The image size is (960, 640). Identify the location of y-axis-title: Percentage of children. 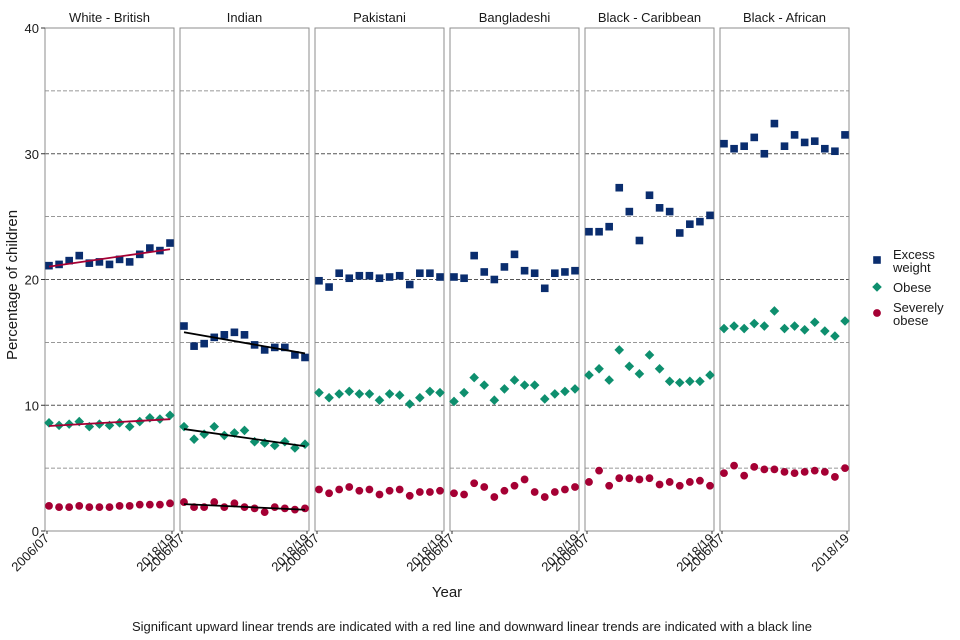
(12, 285).